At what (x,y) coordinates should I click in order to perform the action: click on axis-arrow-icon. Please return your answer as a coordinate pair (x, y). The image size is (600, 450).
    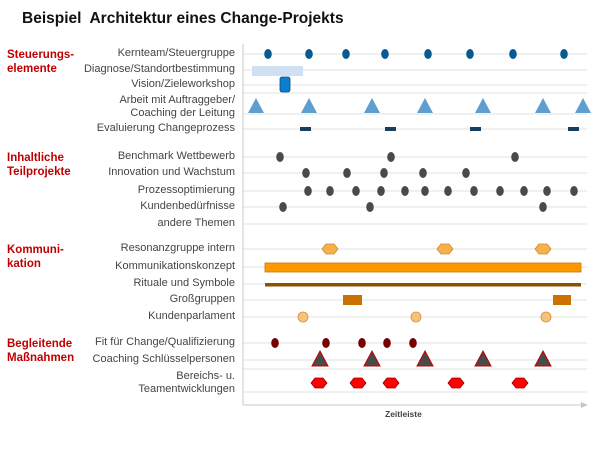
    Looking at the image, I should click on (584, 405).